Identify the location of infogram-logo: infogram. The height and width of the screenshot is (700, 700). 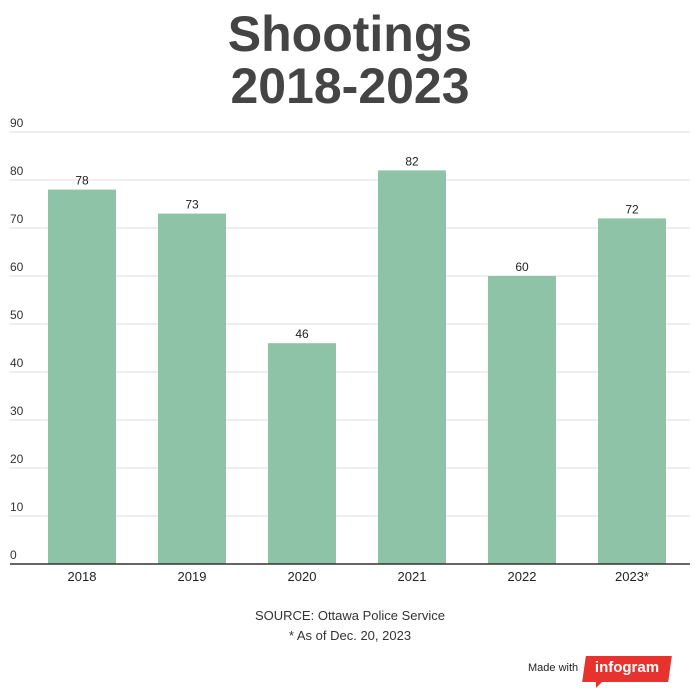
(627, 673).